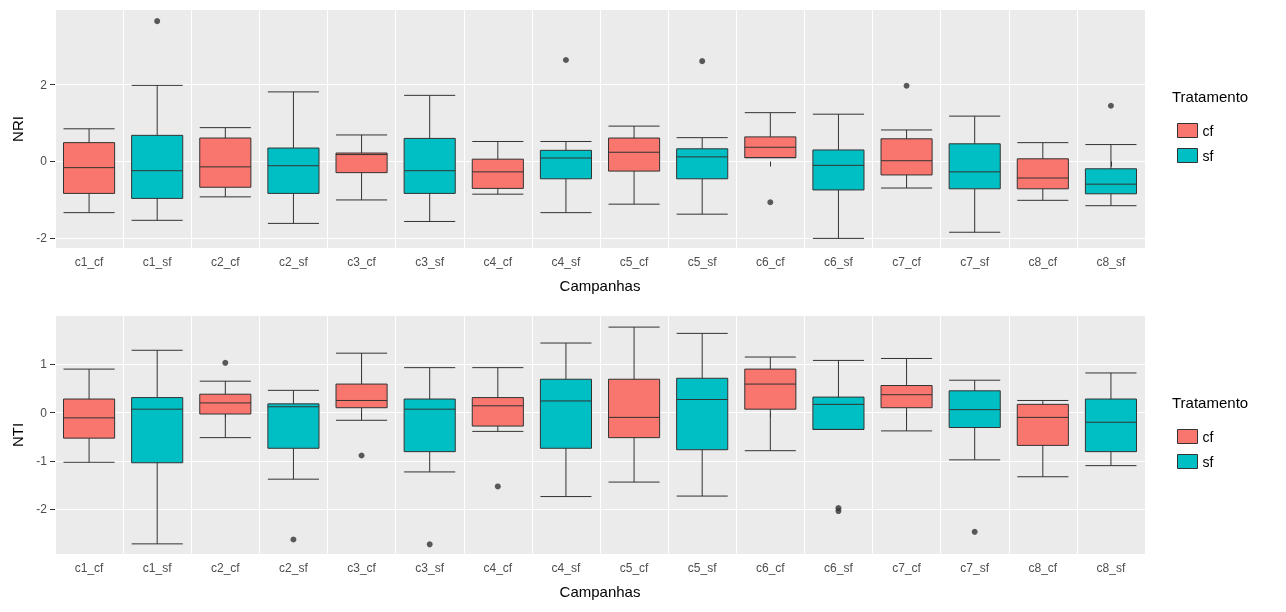  Describe the element at coordinates (17, 435) in the screenshot. I see `y-axis-title: NTI` at that location.